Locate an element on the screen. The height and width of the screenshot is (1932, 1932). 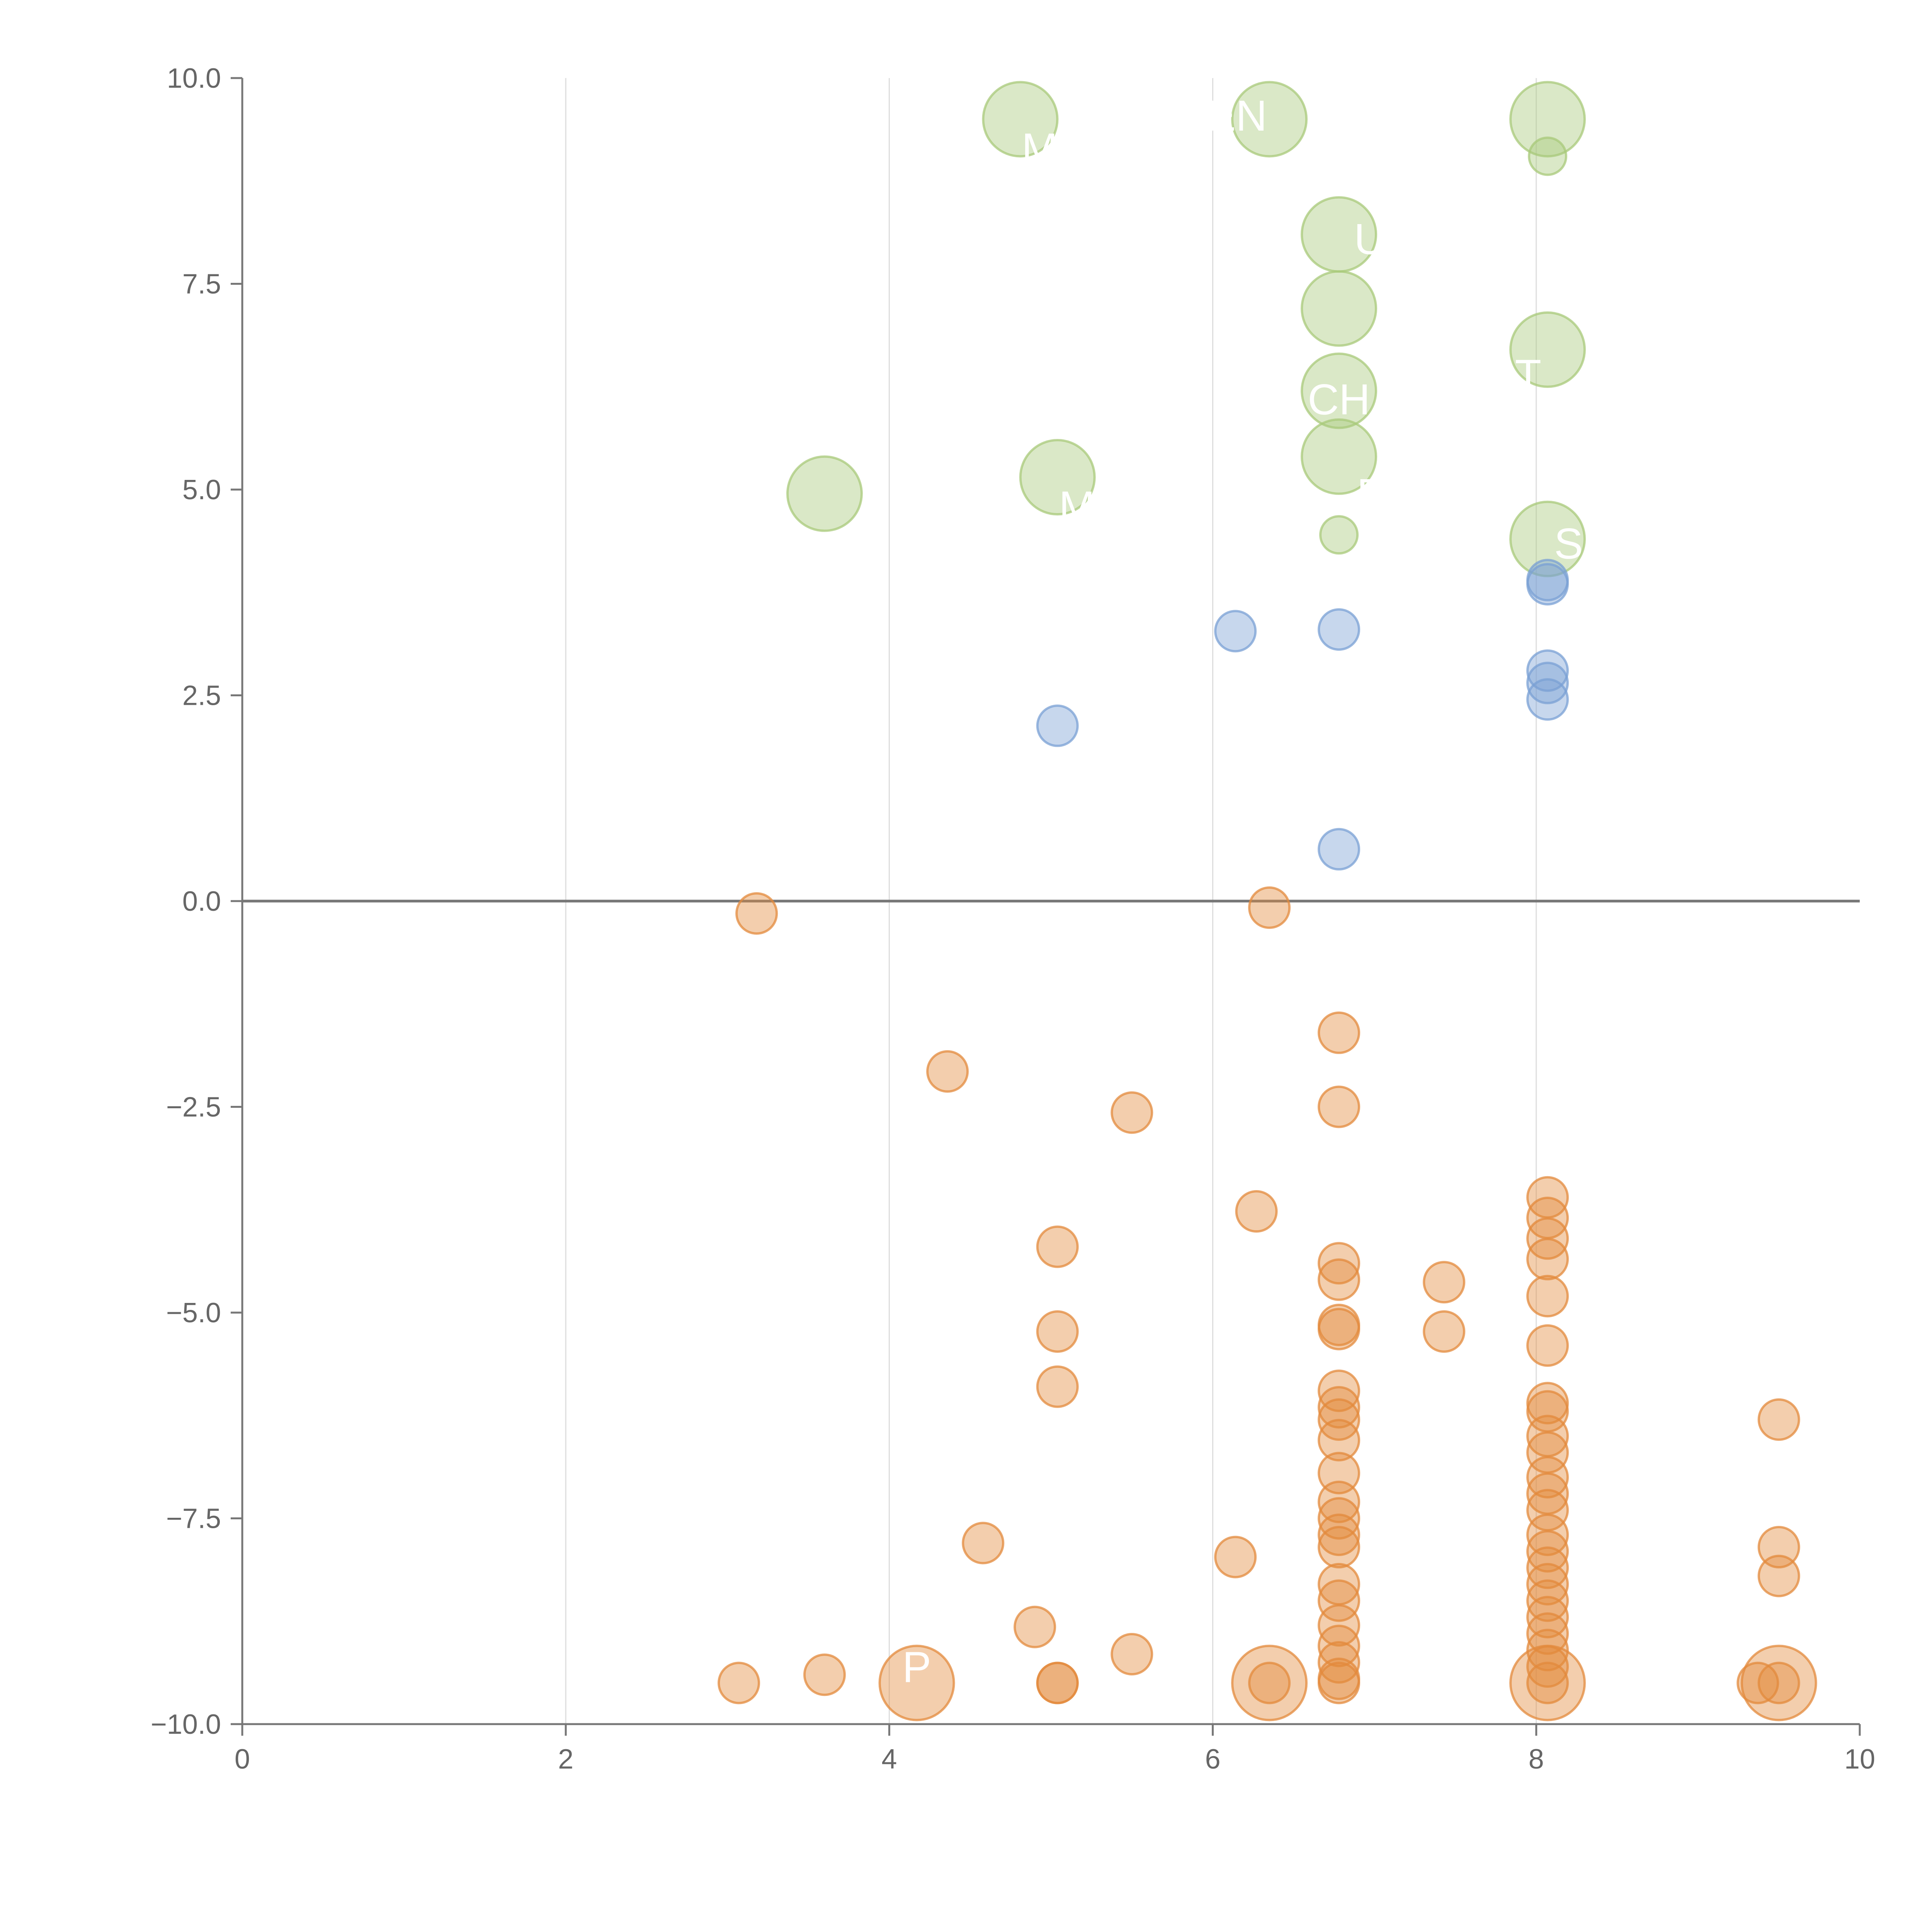
y-tick-label: 5.0 is located at coordinates (202, 489).